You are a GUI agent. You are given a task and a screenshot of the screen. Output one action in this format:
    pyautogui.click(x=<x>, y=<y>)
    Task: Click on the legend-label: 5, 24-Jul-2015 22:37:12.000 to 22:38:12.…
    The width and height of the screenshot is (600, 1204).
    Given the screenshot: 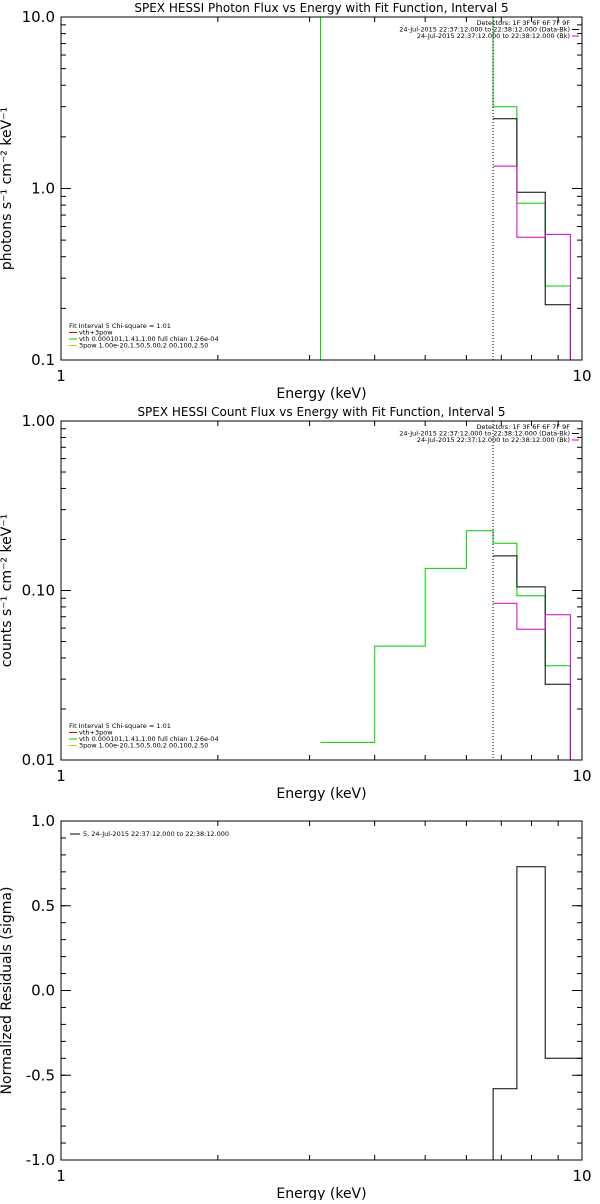 What is the action you would take?
    pyautogui.click(x=156, y=834)
    